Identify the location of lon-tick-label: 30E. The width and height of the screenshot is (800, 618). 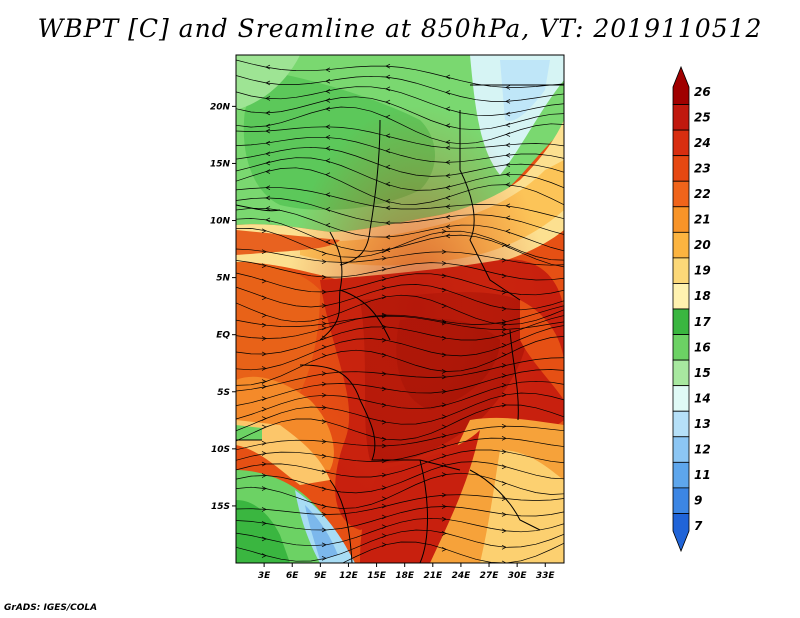
(518, 576).